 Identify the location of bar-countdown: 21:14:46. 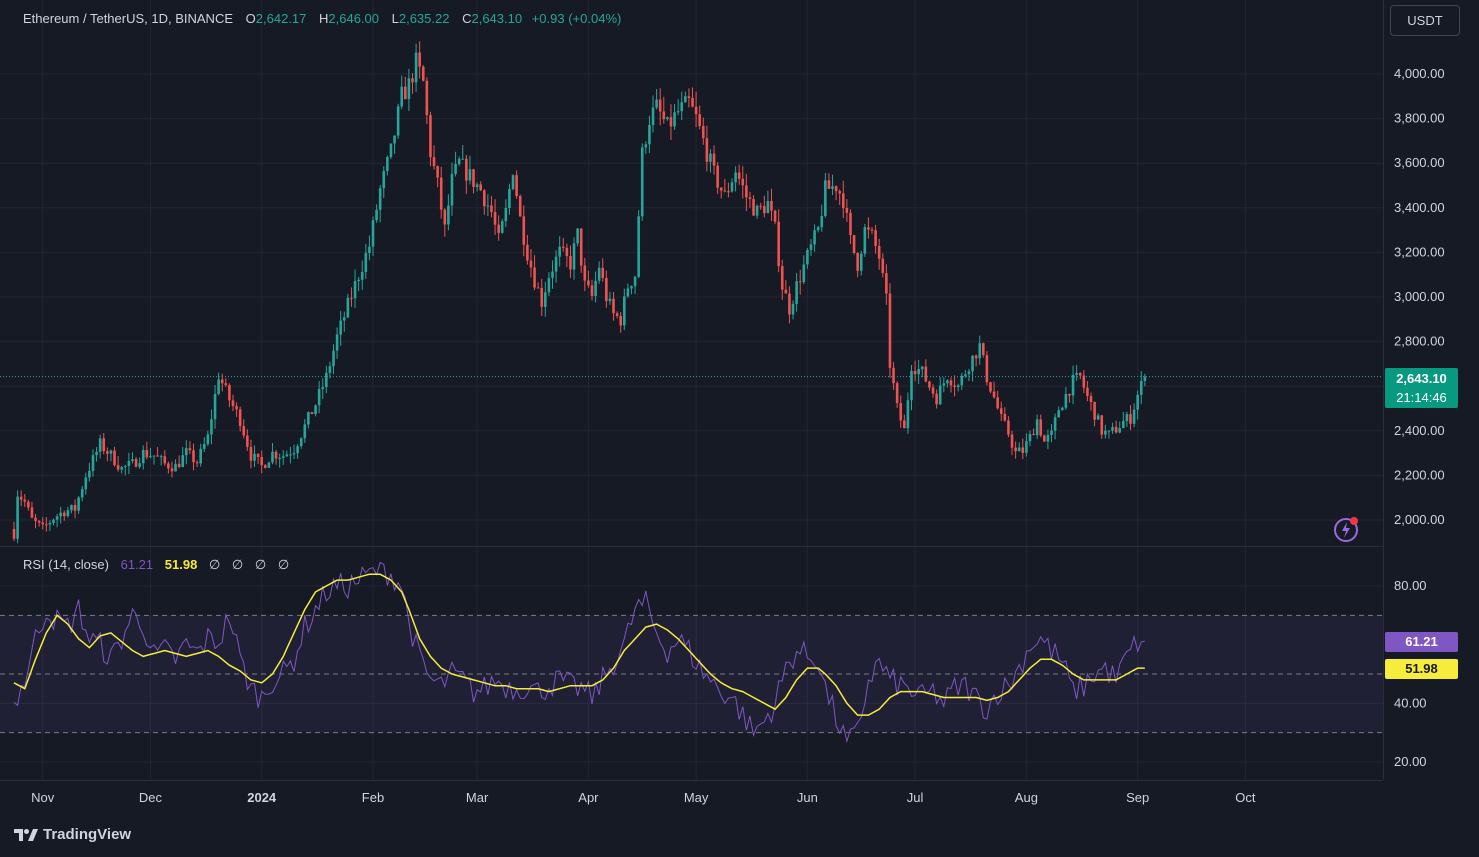
(1421, 397).